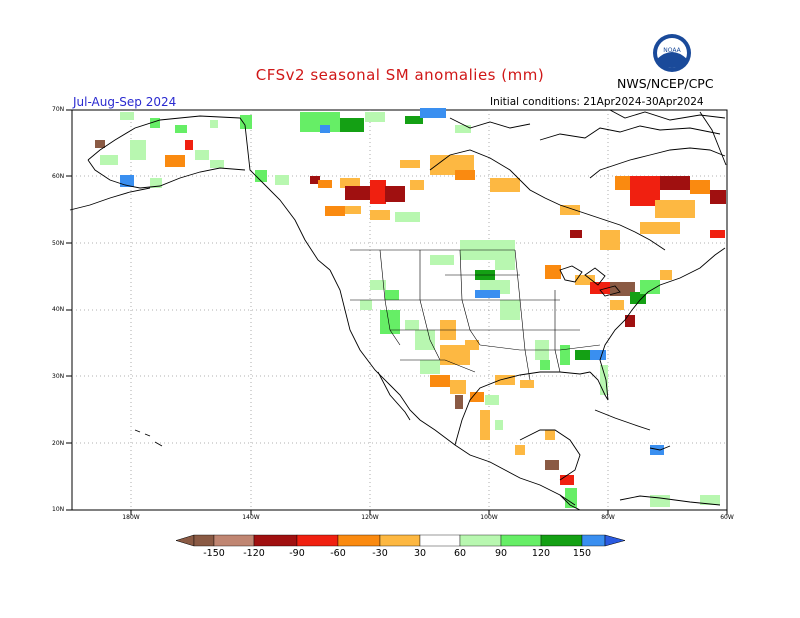 The image size is (800, 618). Describe the element at coordinates (460, 553) in the screenshot. I see `colorbar-tick: 60` at that location.